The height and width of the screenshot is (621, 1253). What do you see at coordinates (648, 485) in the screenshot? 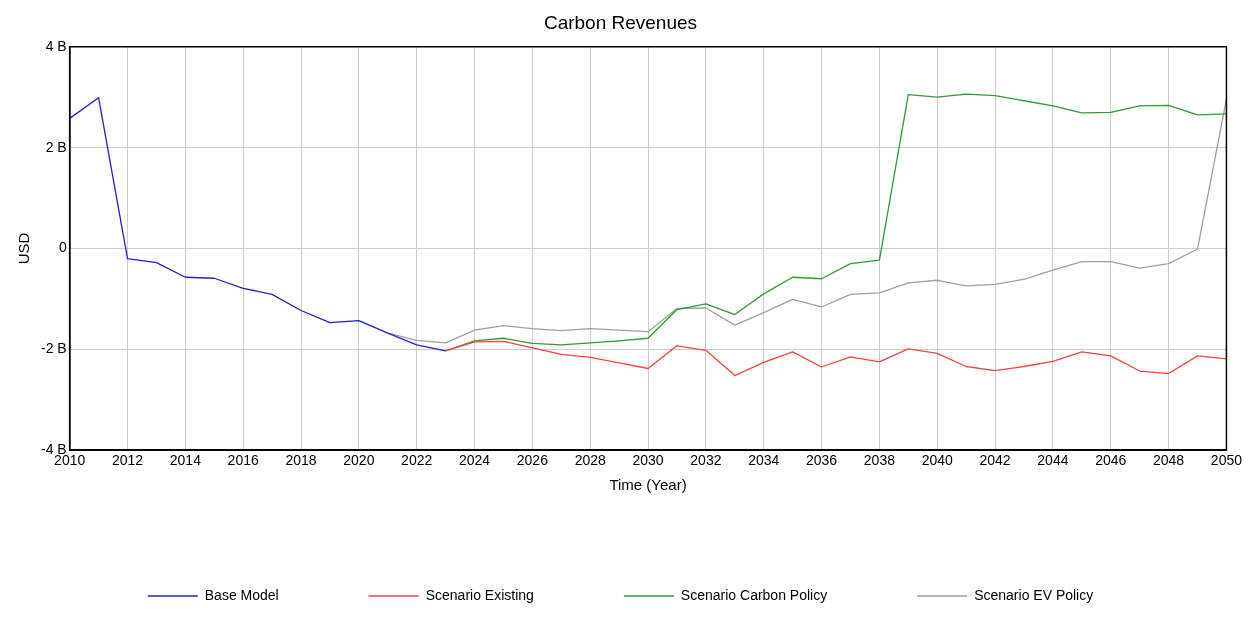
I see `x-axis-title: Time (Year)` at bounding box center [648, 485].